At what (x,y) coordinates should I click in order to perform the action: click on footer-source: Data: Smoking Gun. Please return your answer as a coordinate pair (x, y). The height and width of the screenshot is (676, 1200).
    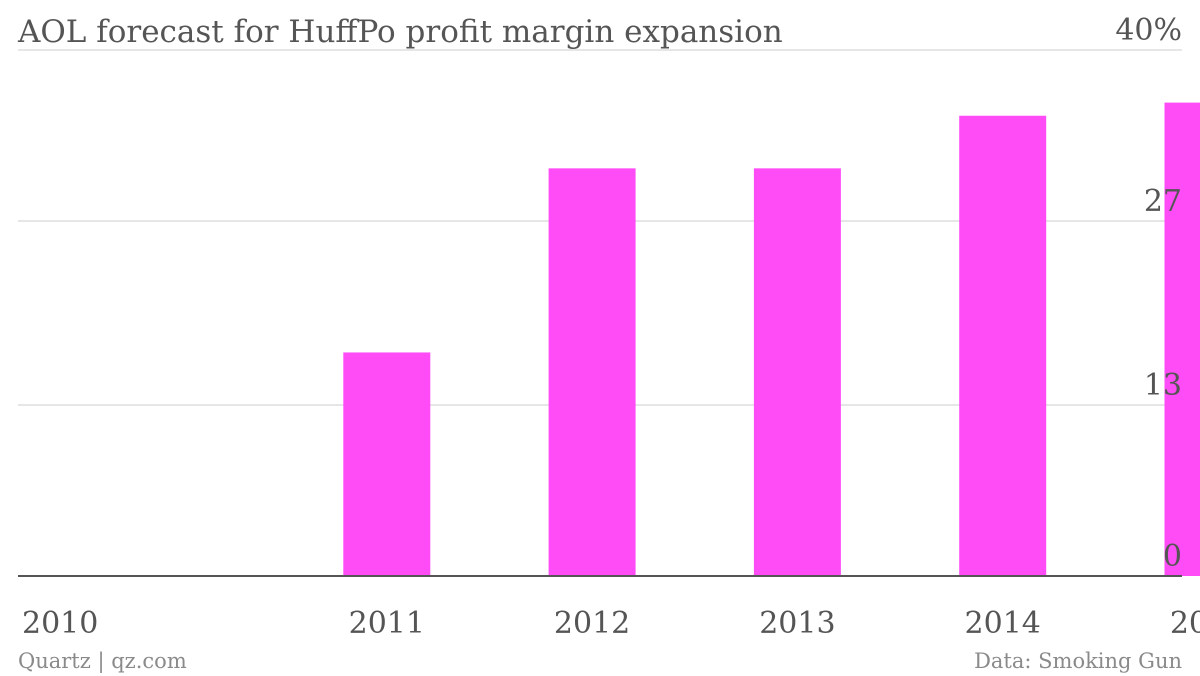
    Looking at the image, I should click on (1078, 661).